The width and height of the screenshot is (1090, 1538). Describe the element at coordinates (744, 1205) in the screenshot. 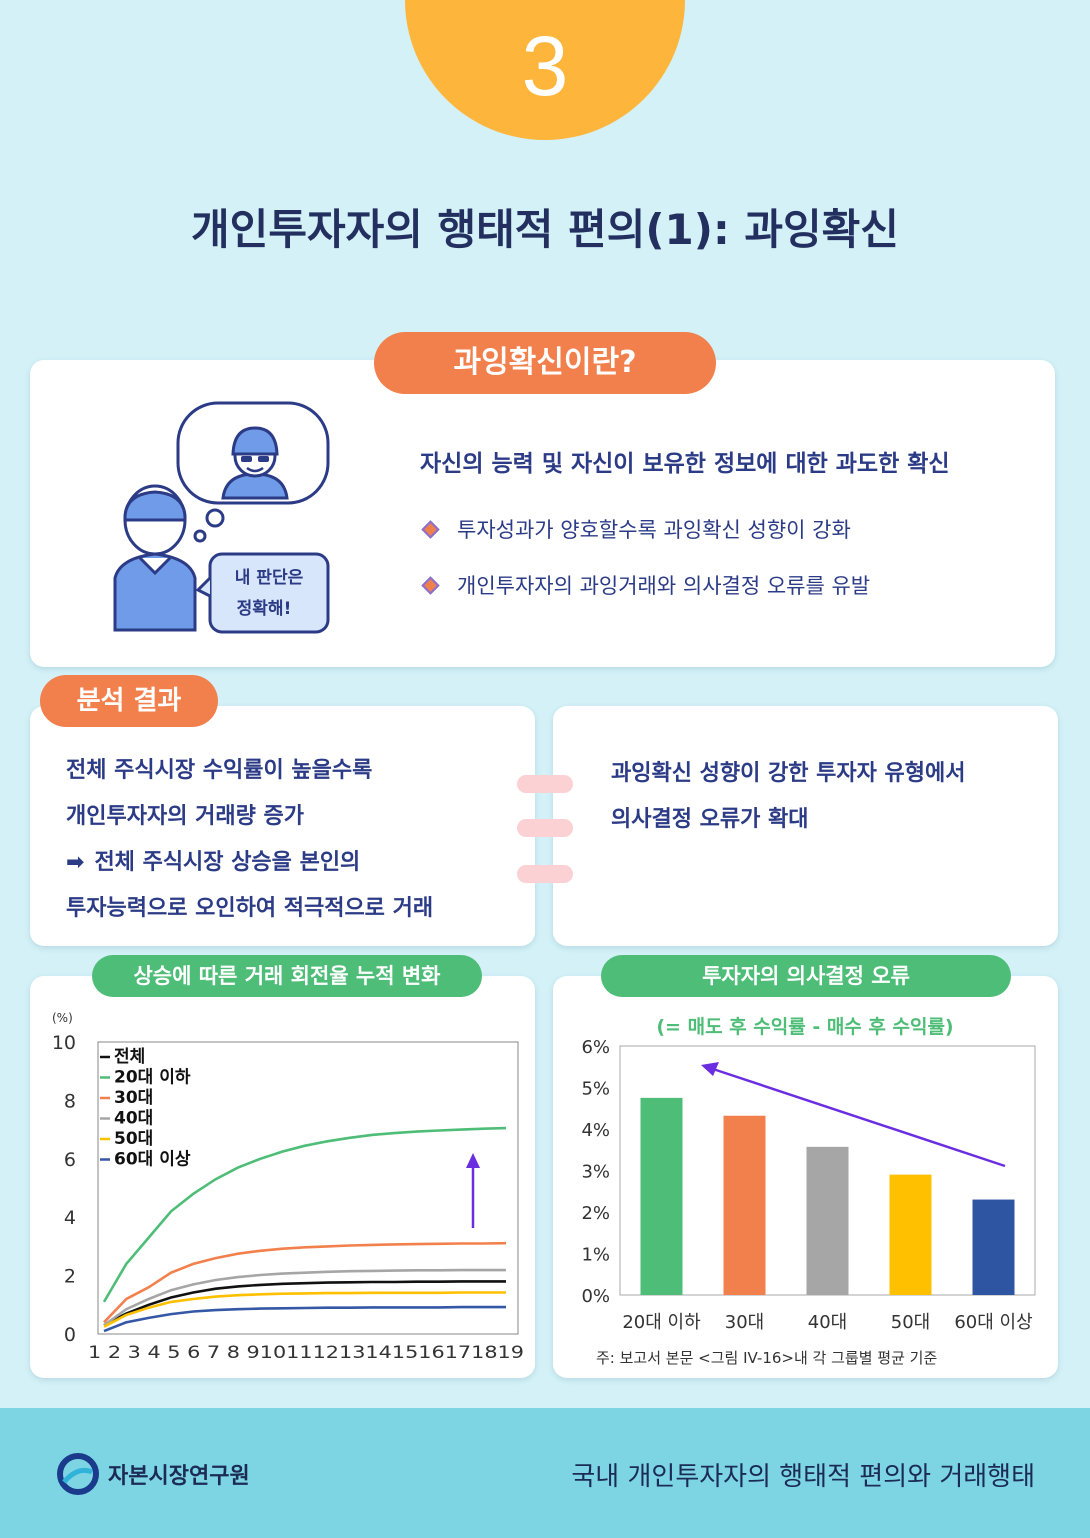

I see `bar-30대` at that location.